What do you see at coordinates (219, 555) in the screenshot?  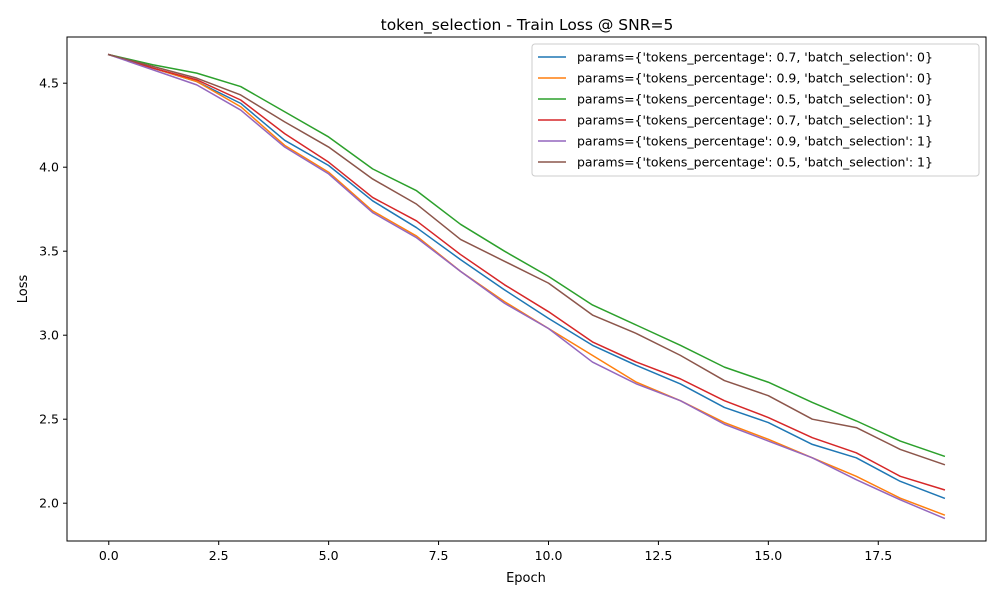 I see `x-tick-label: 2.5` at bounding box center [219, 555].